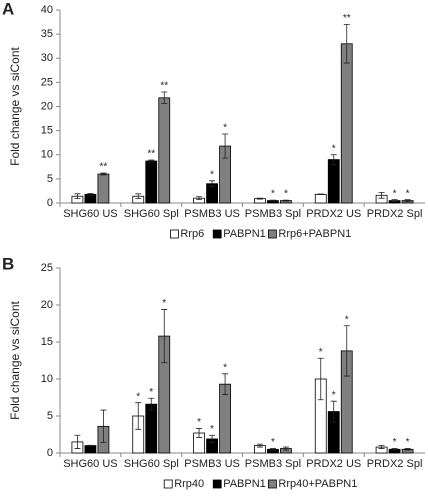  What do you see at coordinates (314, 234) in the screenshot?
I see `legend-label: Rrp6+PABPN1` at bounding box center [314, 234].